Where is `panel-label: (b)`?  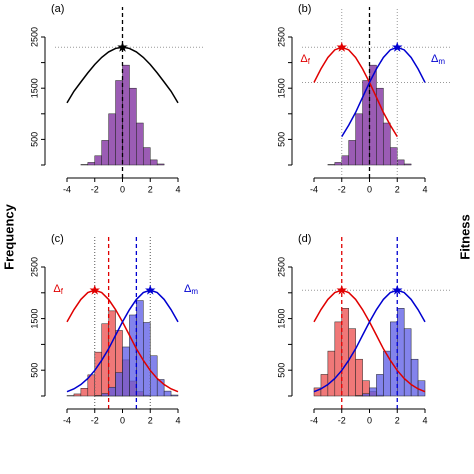
panel-label: (b) is located at coordinates (304, 9).